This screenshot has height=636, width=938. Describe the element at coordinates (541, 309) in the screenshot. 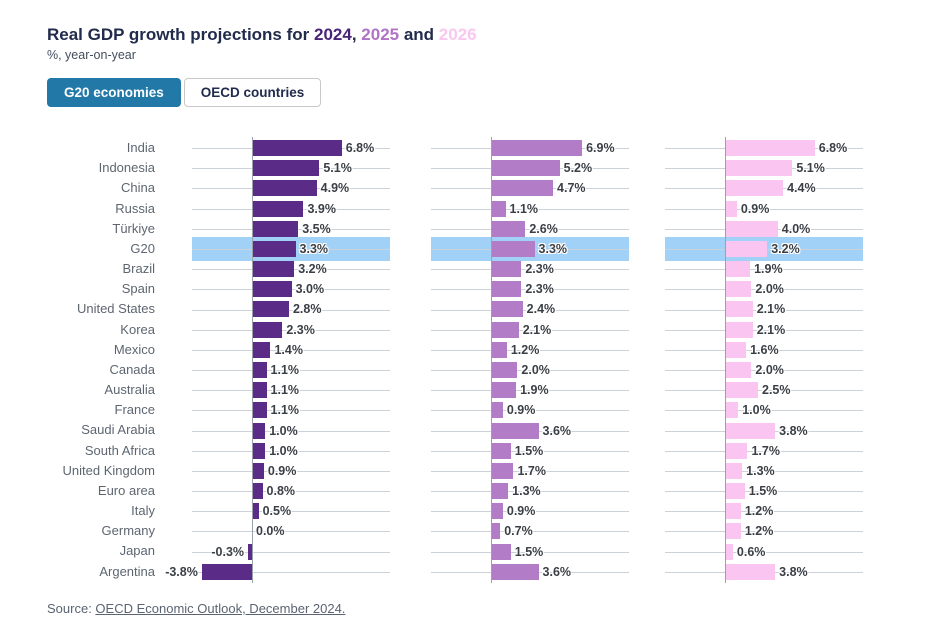

I see `bar-value-label: 2.4%` at that location.